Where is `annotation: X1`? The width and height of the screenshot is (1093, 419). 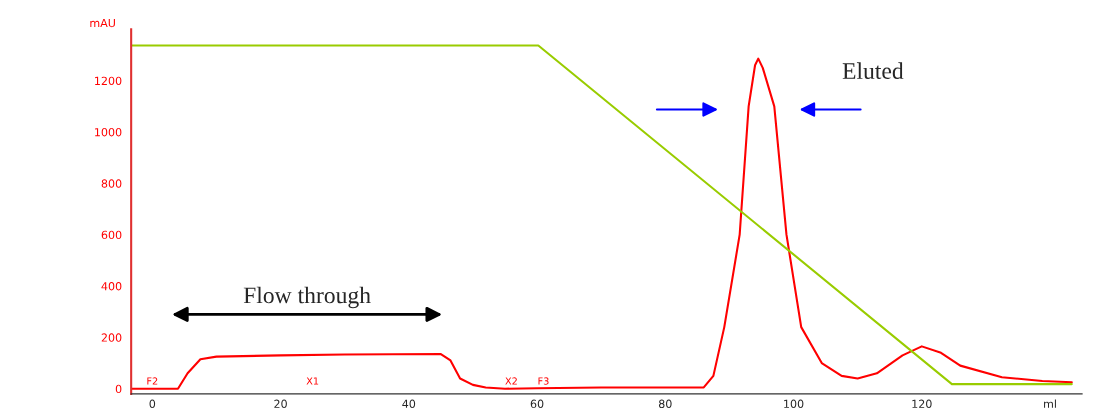
annotation: X1 is located at coordinates (312, 381).